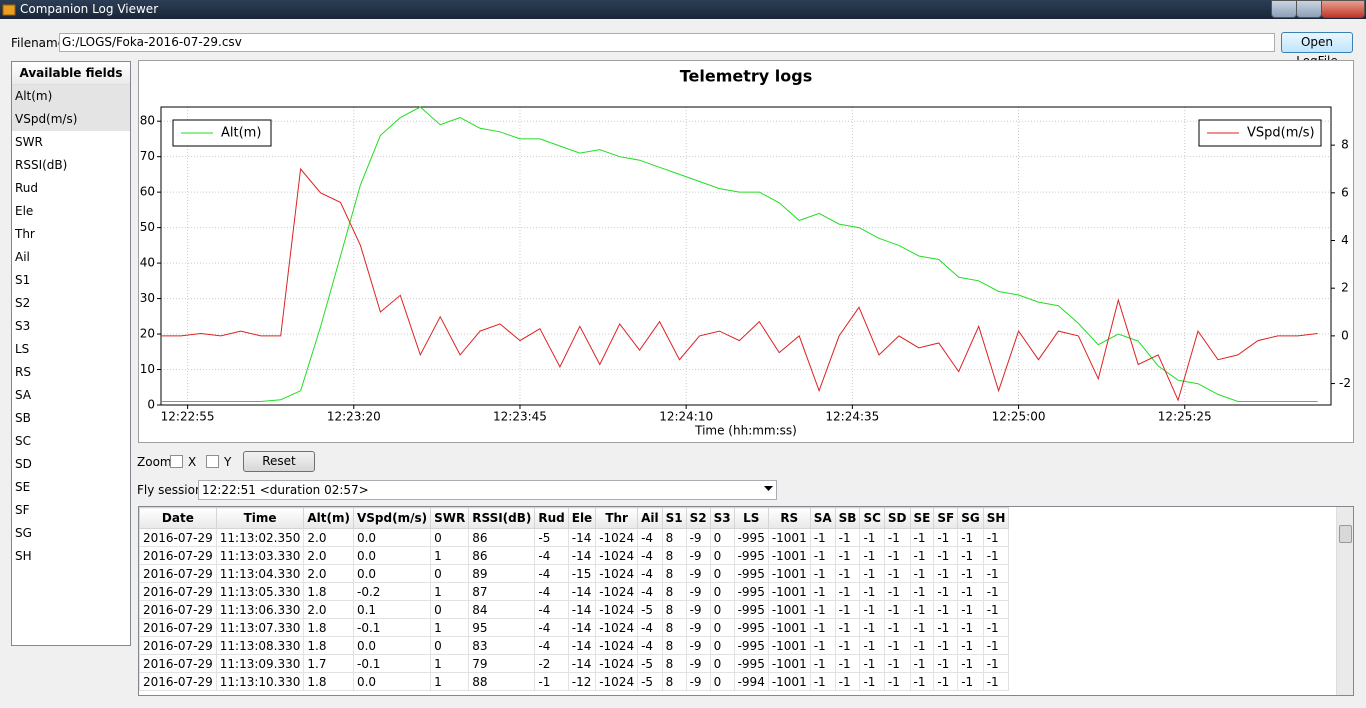 This screenshot has width=1366, height=708. What do you see at coordinates (25, 234) in the screenshot?
I see `field-item: Thr` at bounding box center [25, 234].